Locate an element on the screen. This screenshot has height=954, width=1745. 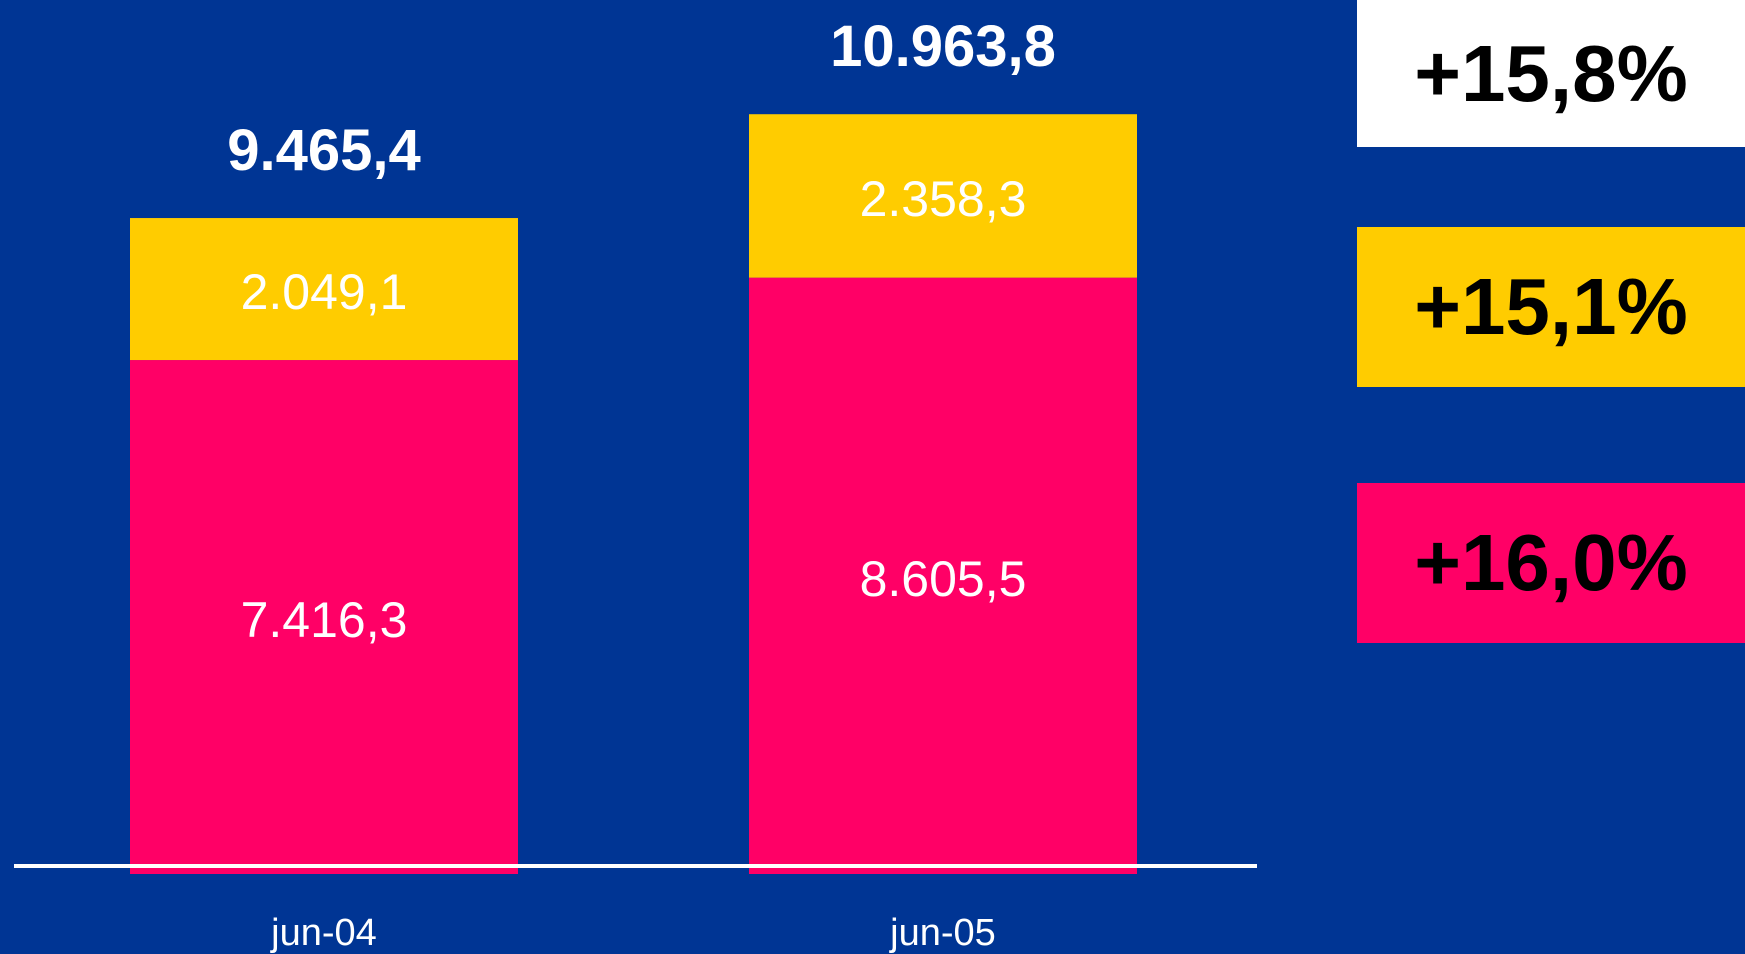
segment-value-label: 7.416,3 is located at coordinates (324, 620).